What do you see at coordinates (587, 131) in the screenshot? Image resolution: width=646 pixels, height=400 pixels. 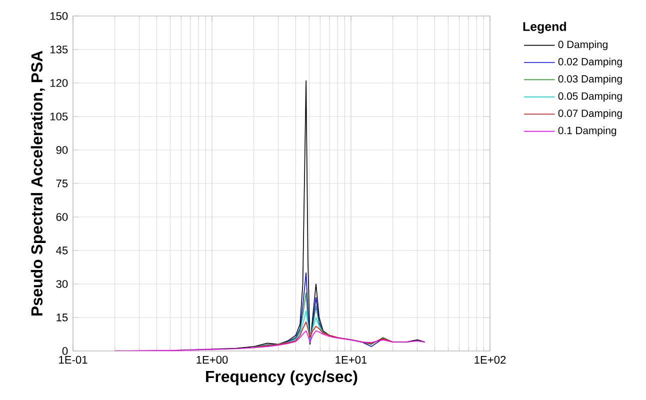 I see `legend-label: 0.1 Damping` at bounding box center [587, 131].